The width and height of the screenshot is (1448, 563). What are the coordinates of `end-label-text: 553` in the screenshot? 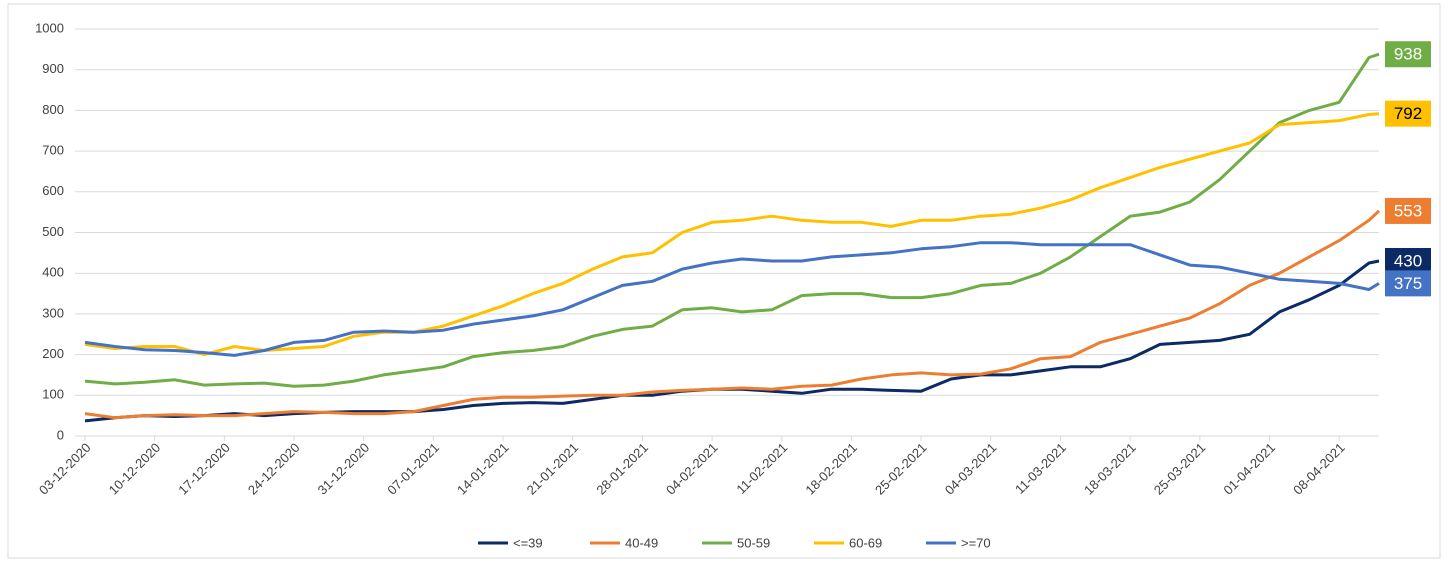 It's located at (1408, 210).